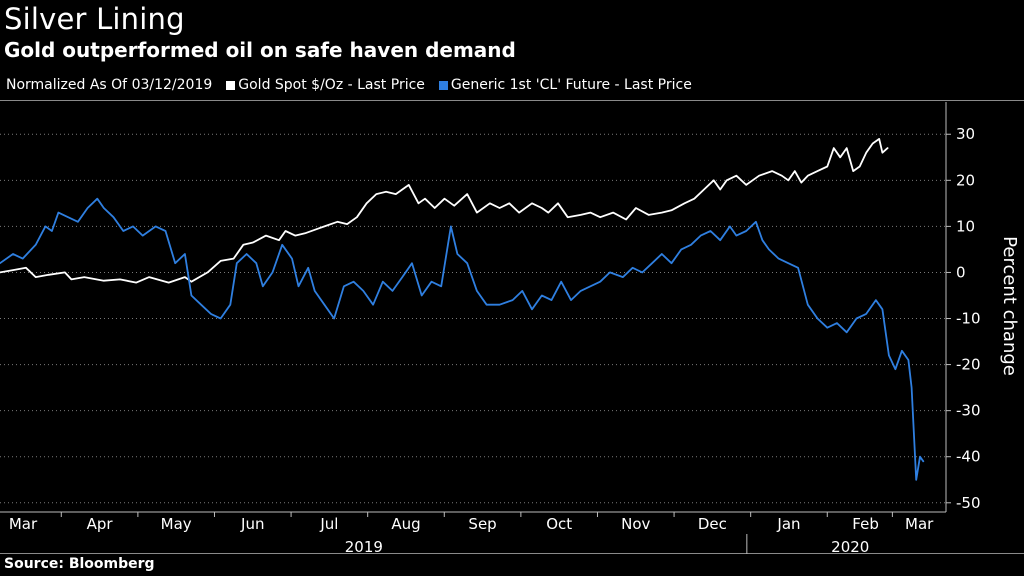 The height and width of the screenshot is (576, 1024). Describe the element at coordinates (850, 547) in the screenshot. I see `year-label: 2020` at that location.